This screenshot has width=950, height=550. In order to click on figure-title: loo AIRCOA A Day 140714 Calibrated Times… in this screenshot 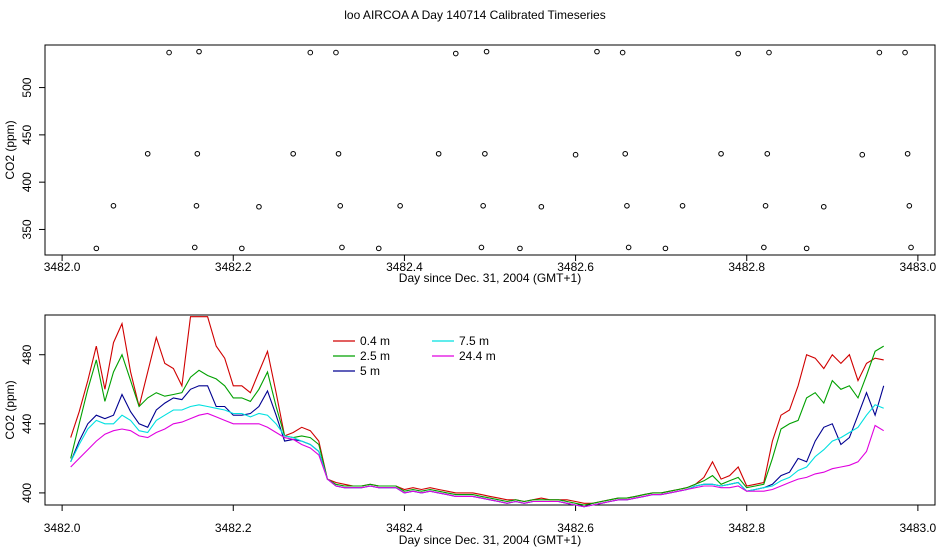, I will do `click(475, 15)`.